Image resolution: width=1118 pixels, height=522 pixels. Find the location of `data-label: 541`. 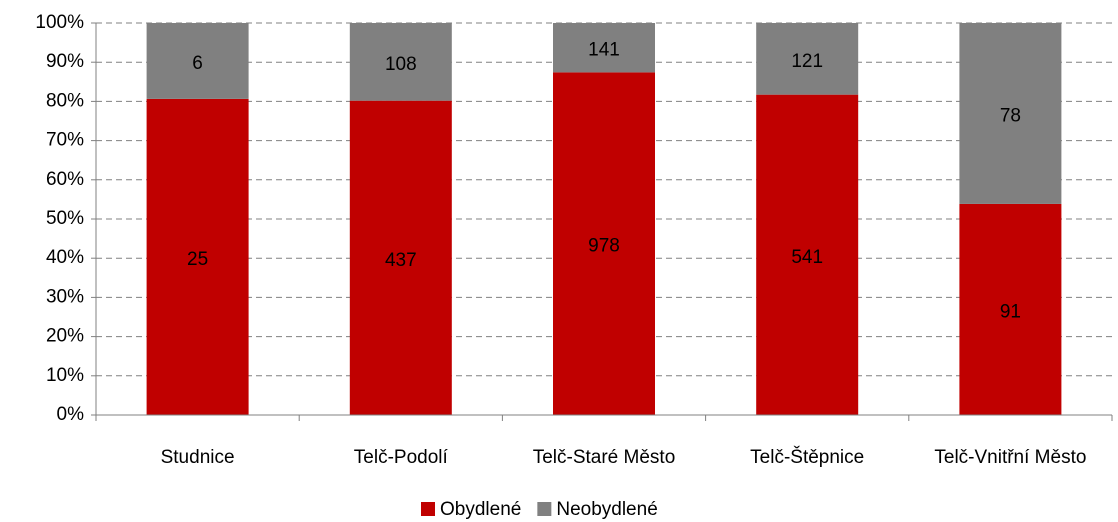

data-label: 541 is located at coordinates (807, 257).